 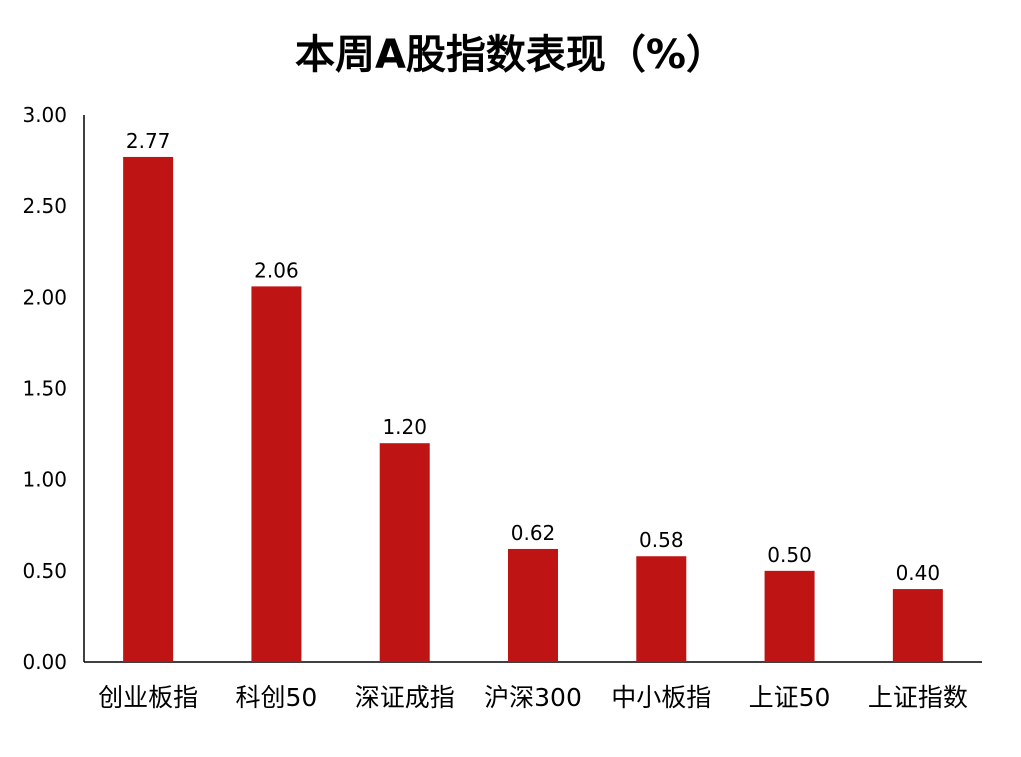 I want to click on data-label: 0.40, so click(x=918, y=573).